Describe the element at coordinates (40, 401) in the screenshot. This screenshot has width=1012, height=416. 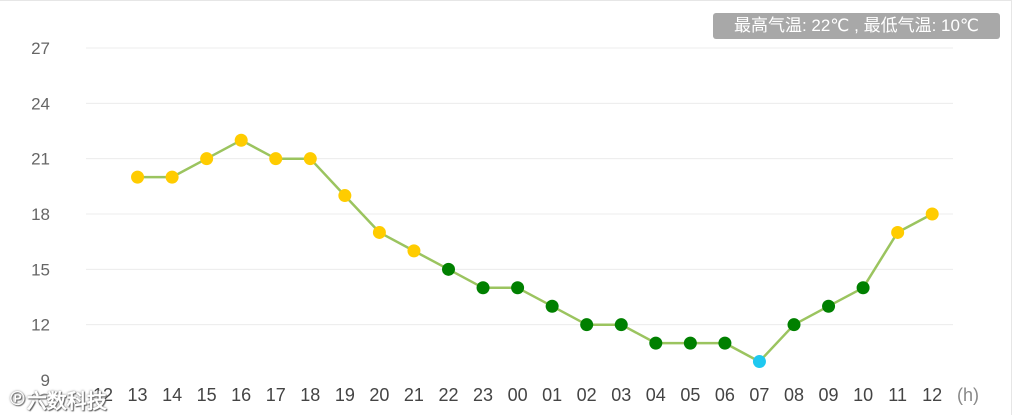
I see `y-axis-unit-label: ℃` at that location.